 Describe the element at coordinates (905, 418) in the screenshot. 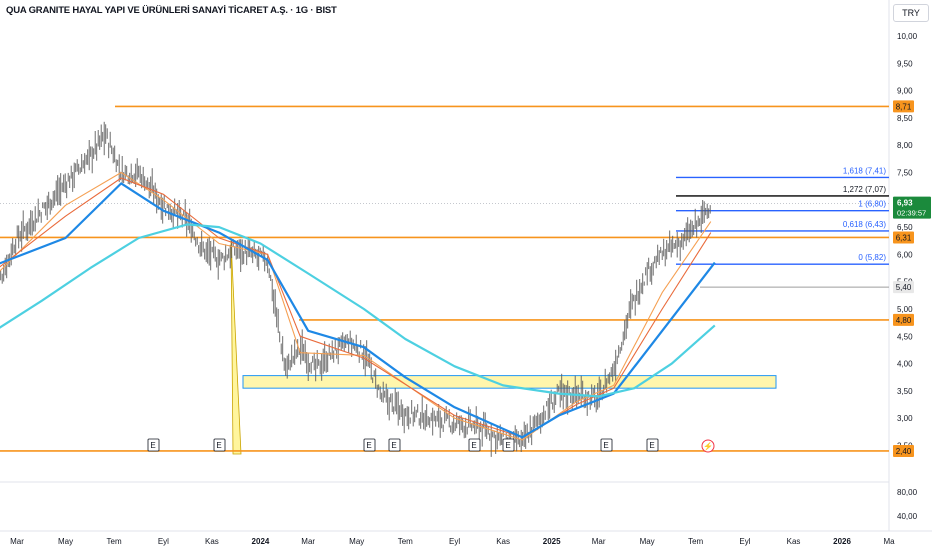

I see `y-tick-label: 3,00` at that location.